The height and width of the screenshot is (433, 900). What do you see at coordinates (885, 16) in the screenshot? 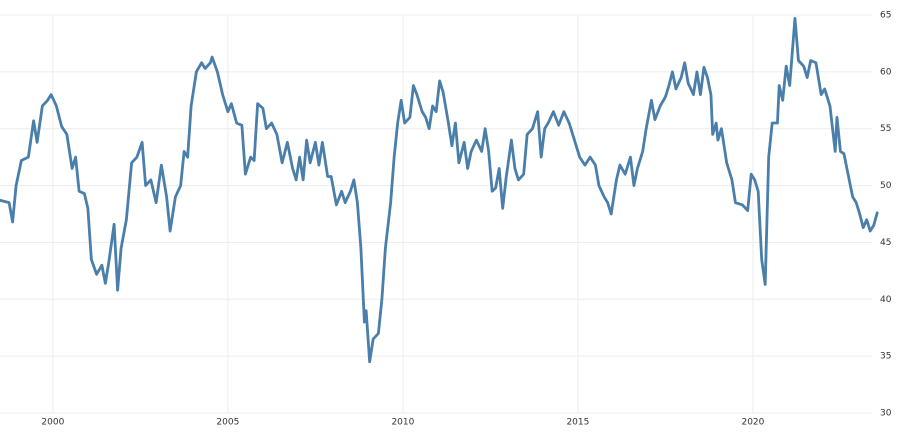
I see `y-tick-label: 65` at bounding box center [885, 16].